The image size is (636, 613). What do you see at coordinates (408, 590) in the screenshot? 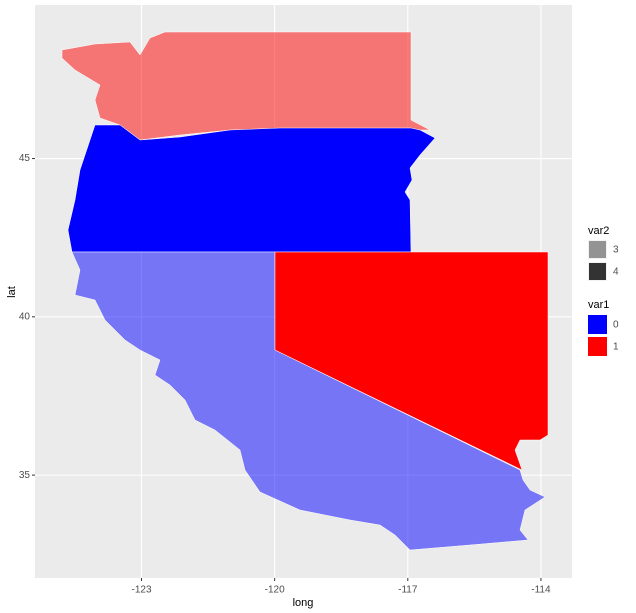
I see `x-tick-label: -117` at bounding box center [408, 590].